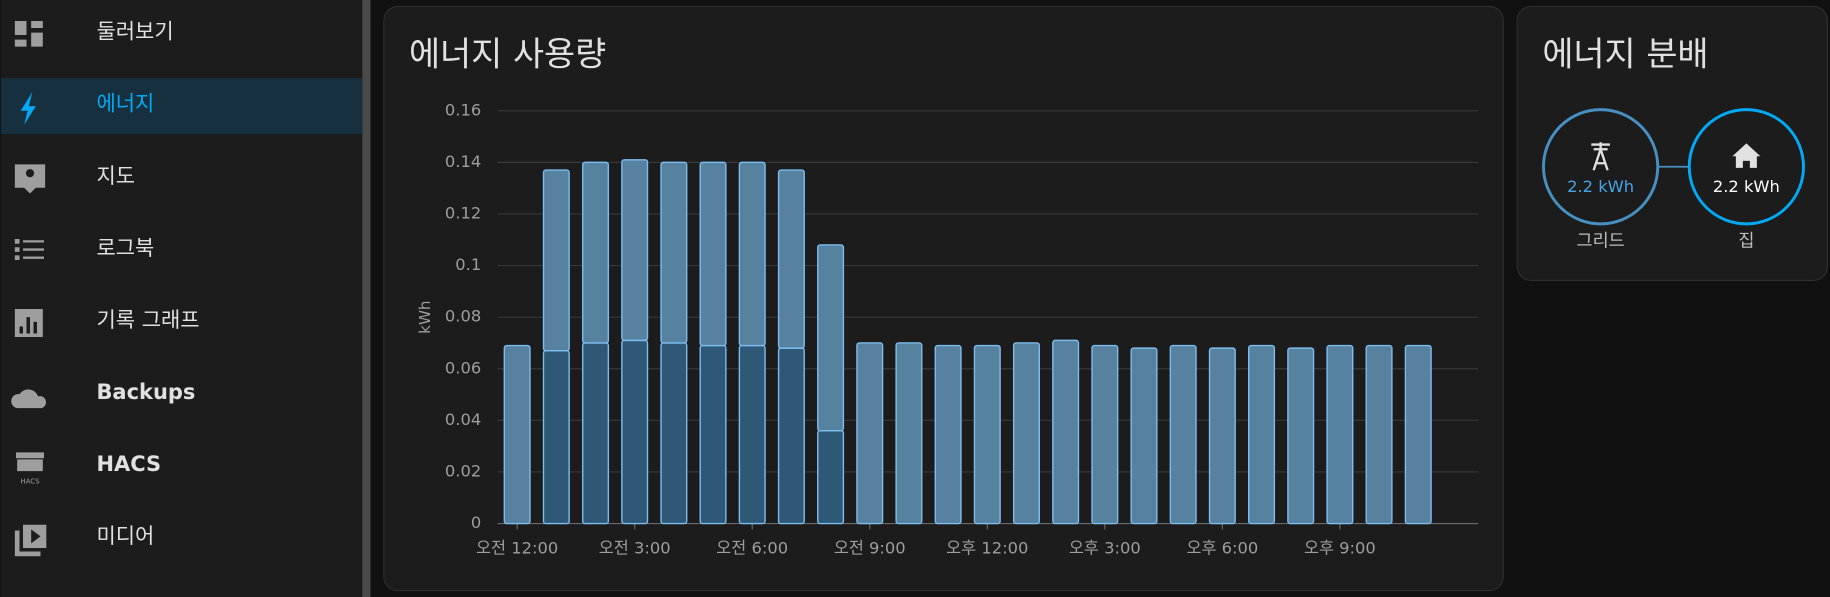 This screenshot has width=1830, height=597. What do you see at coordinates (28, 399) in the screenshot?
I see `icon-backups` at bounding box center [28, 399].